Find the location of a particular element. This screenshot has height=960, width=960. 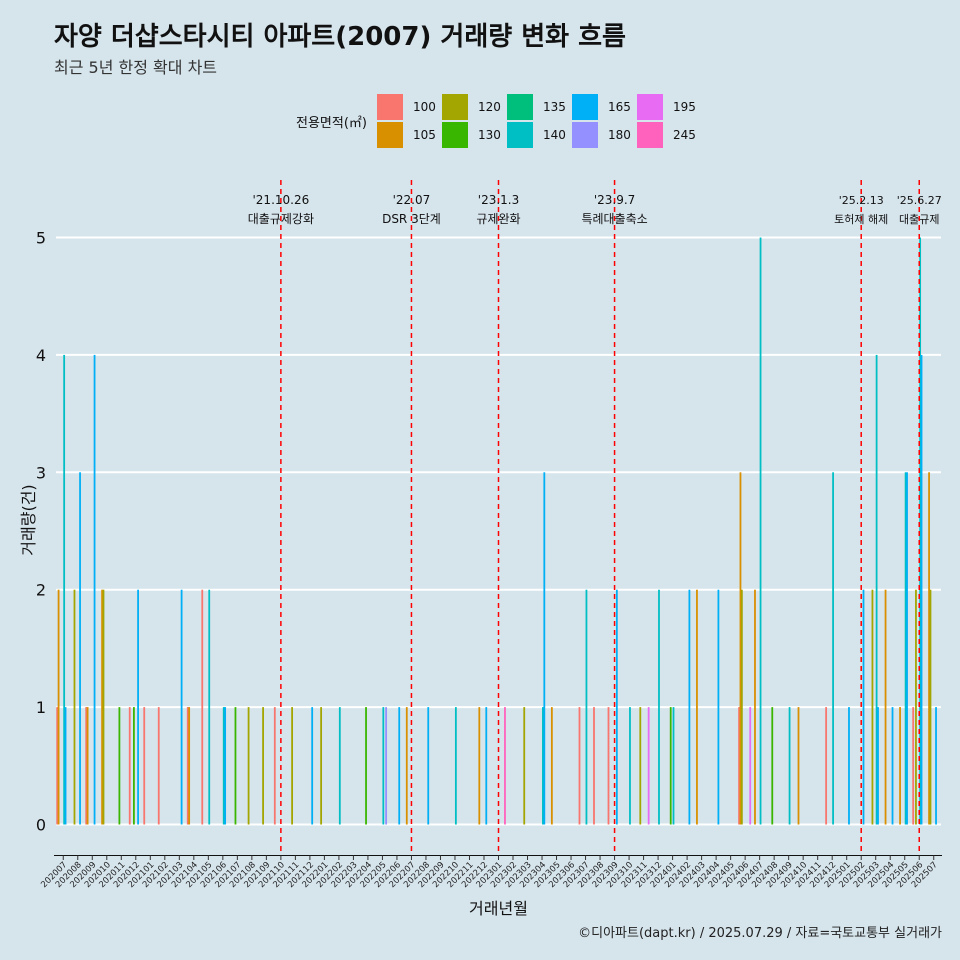

chart-subtitle: 최근 5년 한정 확대 차트 is located at coordinates (136, 67).